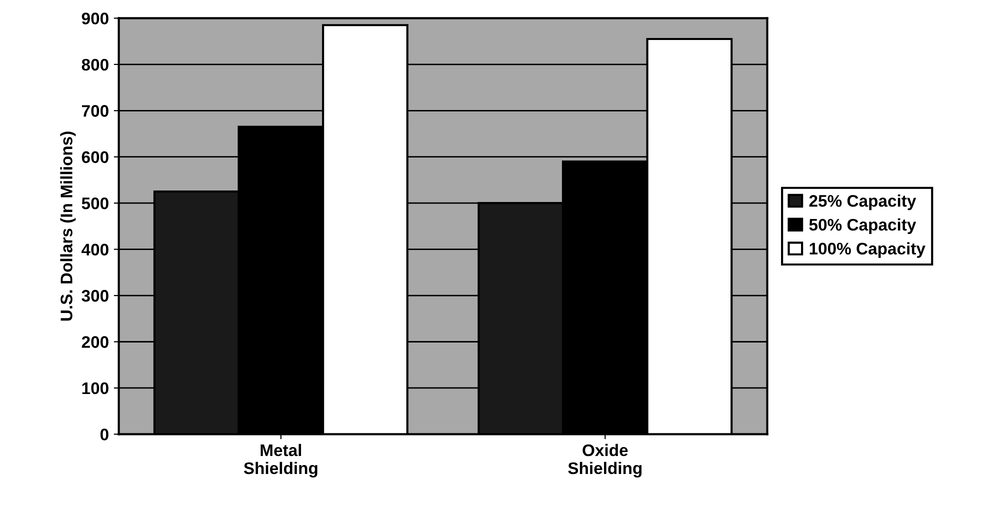  I want to click on y-tick-label: 0, so click(104, 434).